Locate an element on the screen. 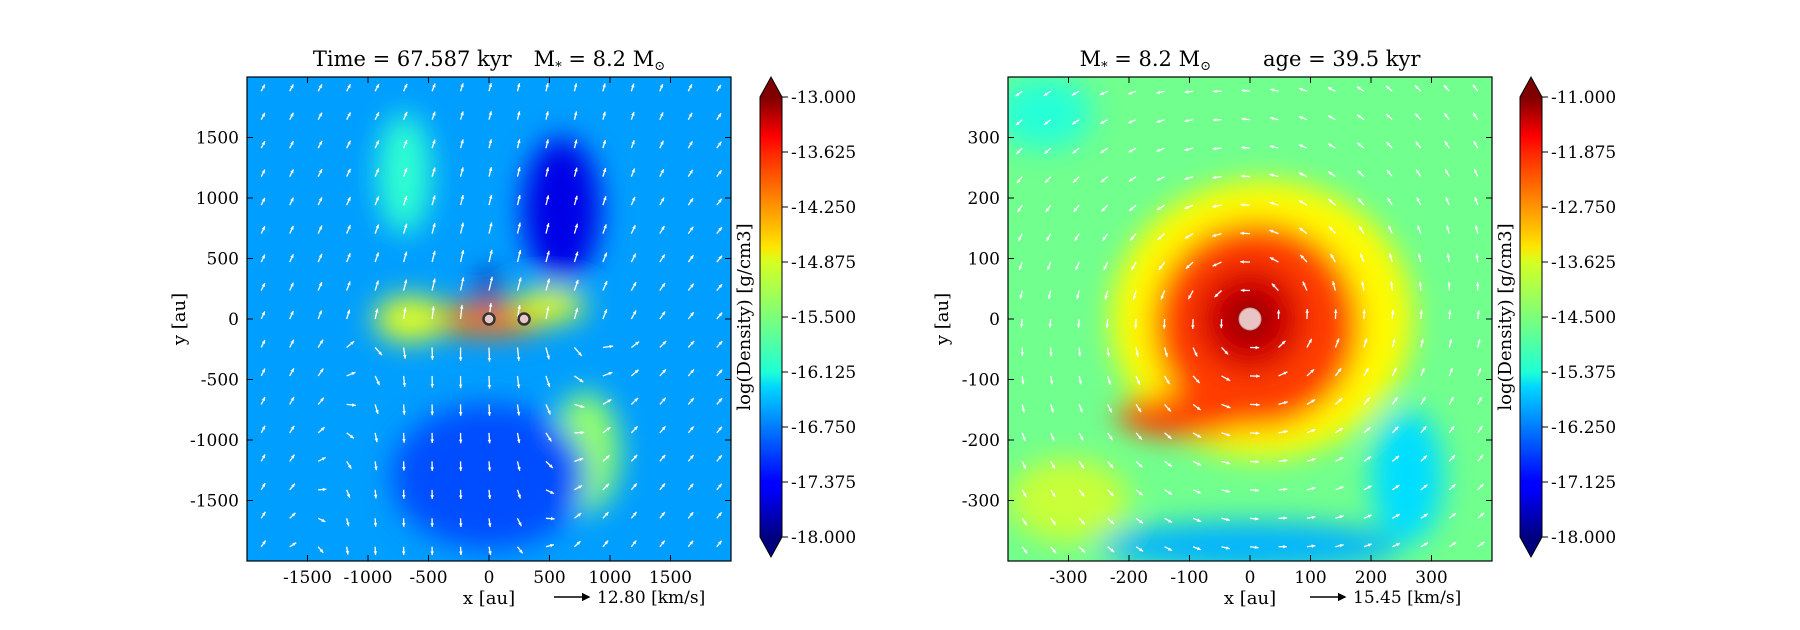 The height and width of the screenshot is (630, 1800). y-tick-label: -100 is located at coordinates (981, 381).